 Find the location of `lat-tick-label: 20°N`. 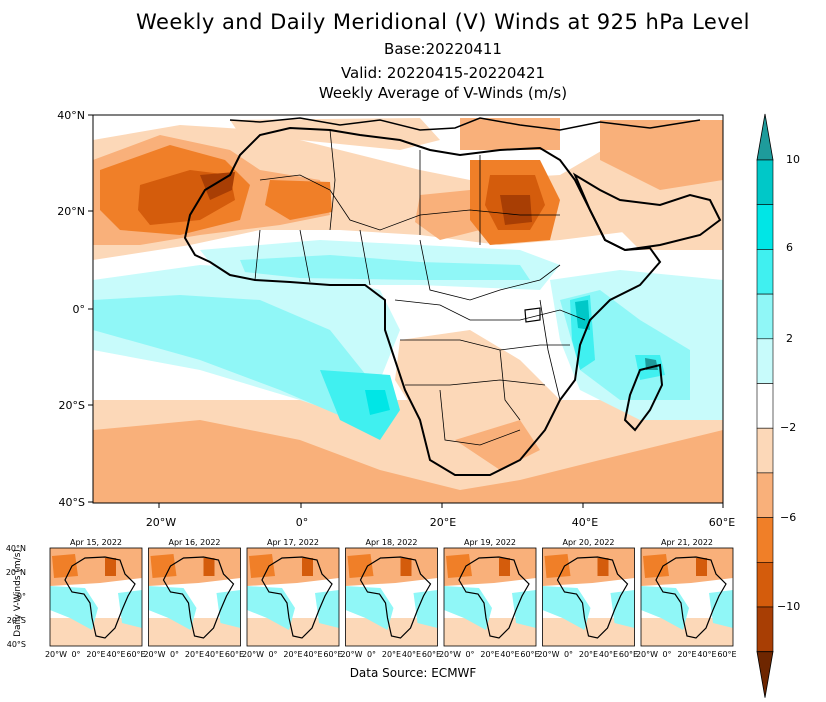

lat-tick-label: 20°N is located at coordinates (71, 211).